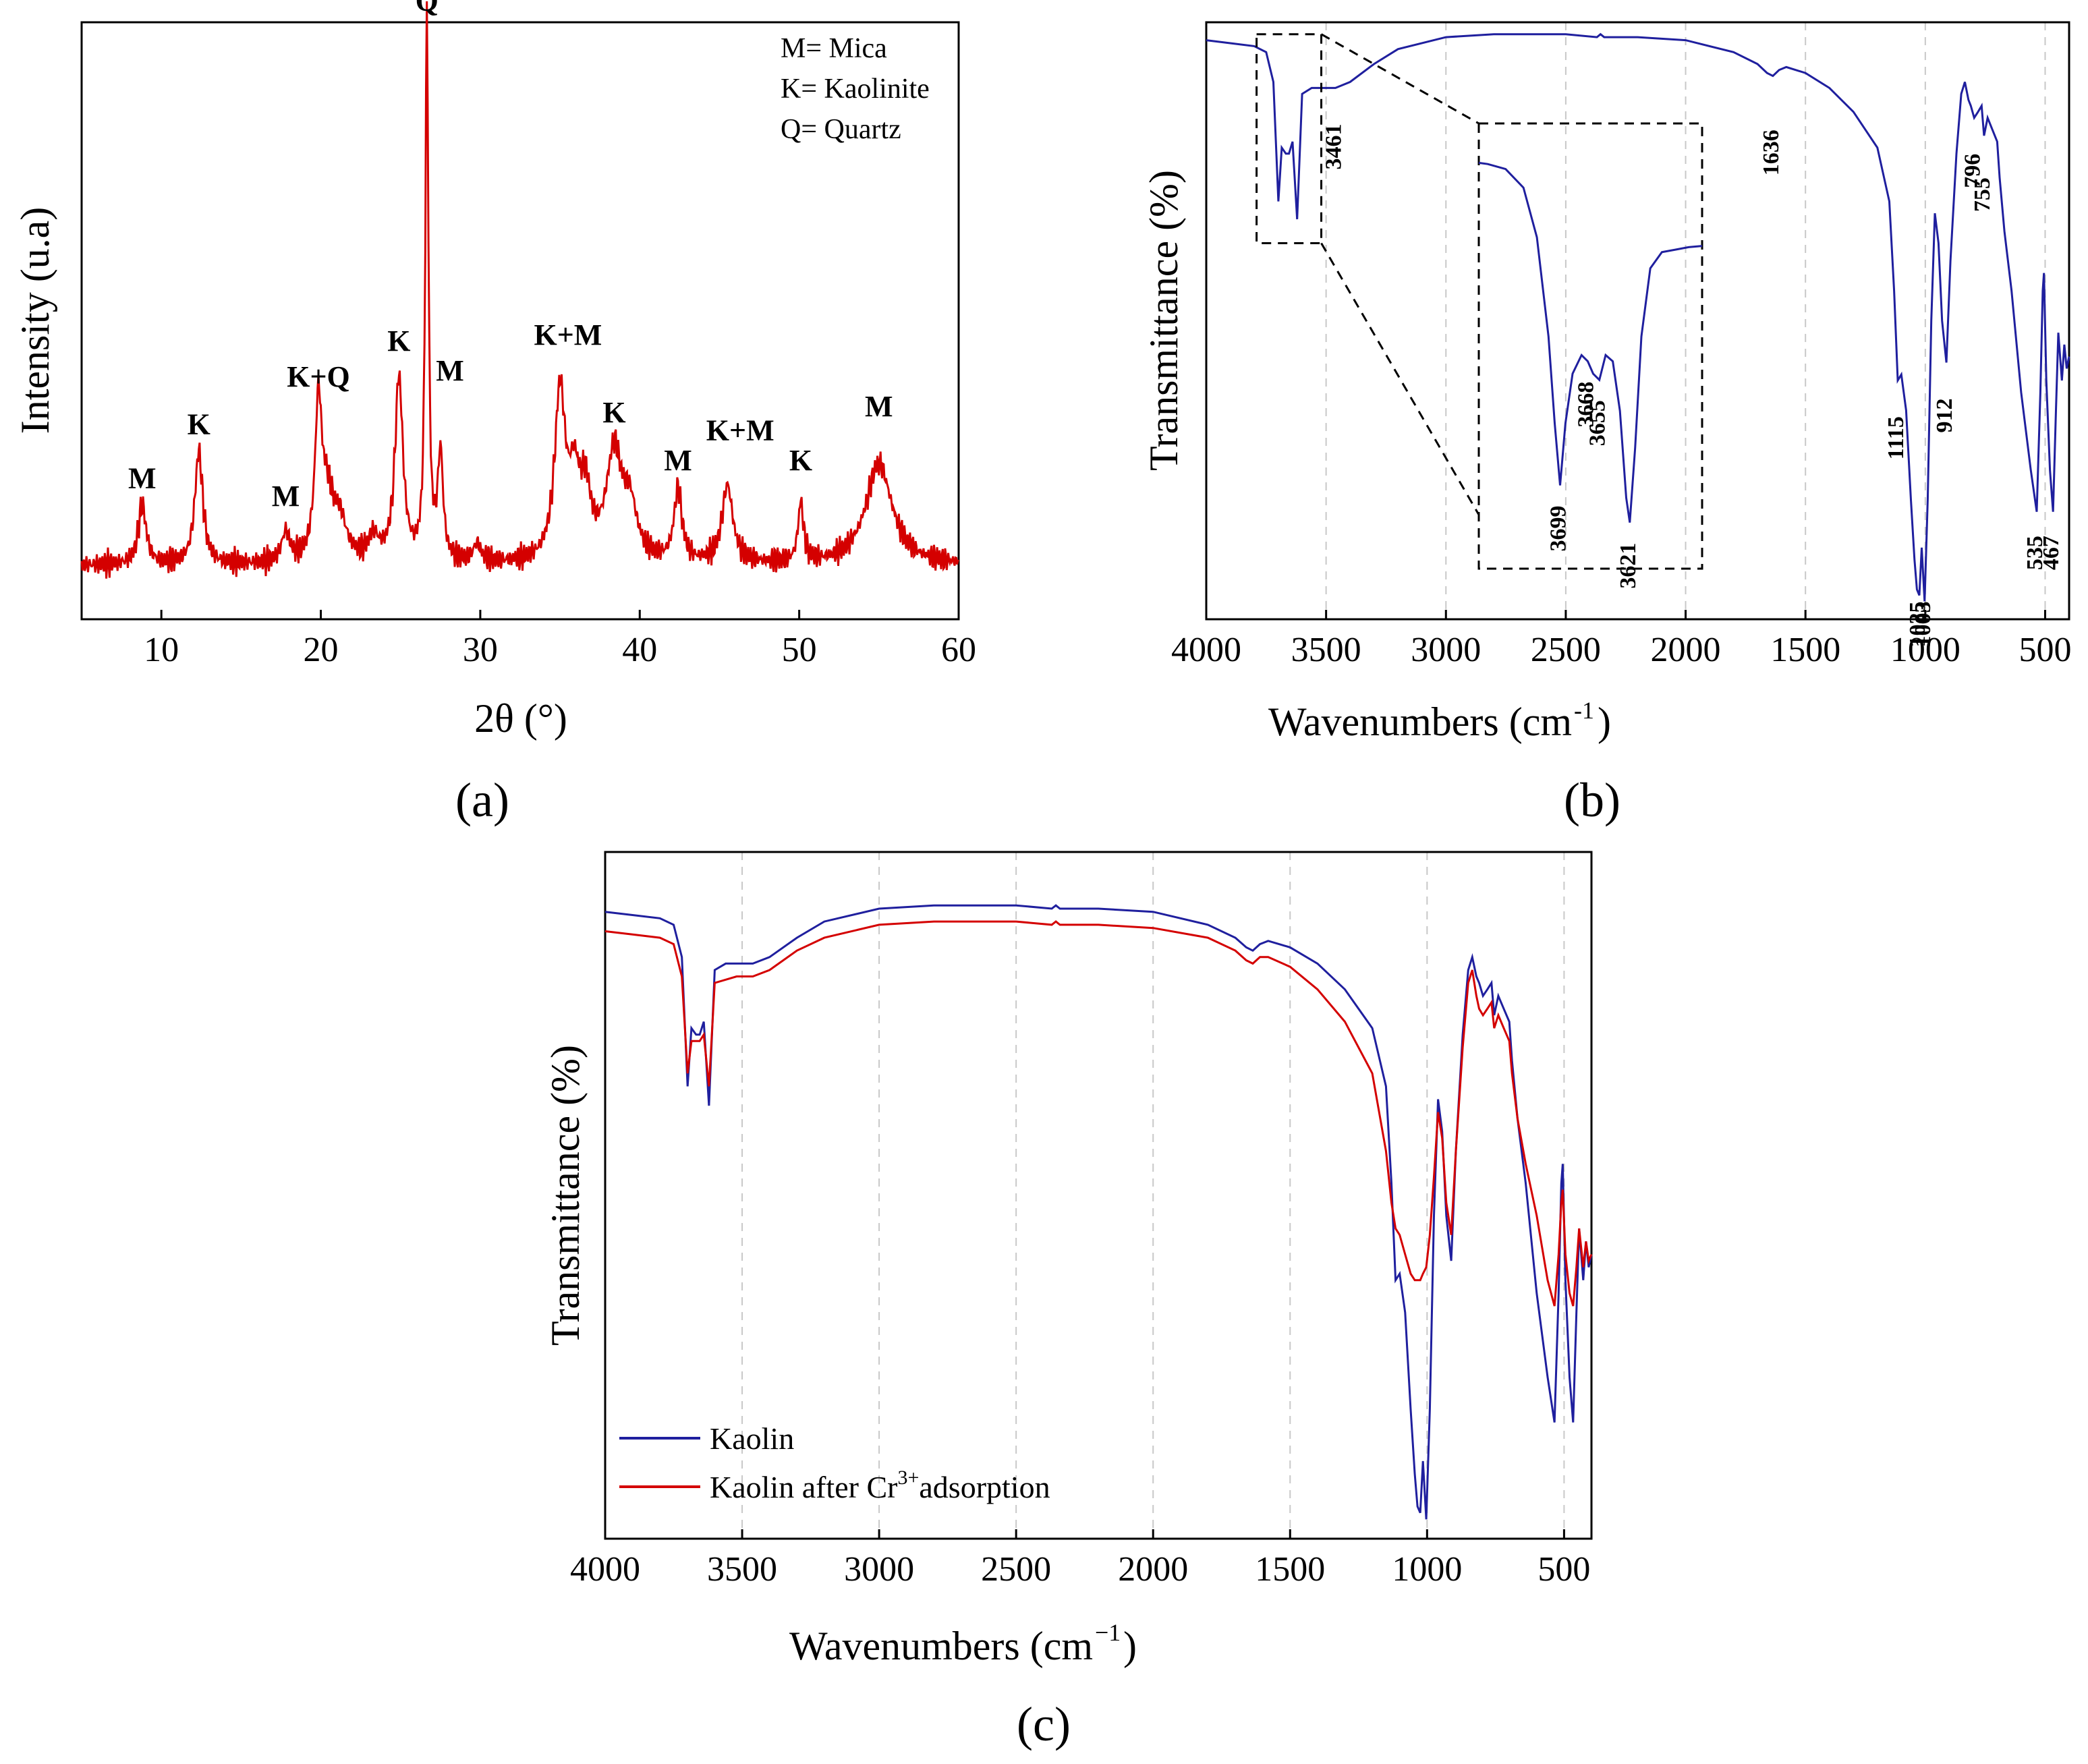 This screenshot has height=1764, width=2088. What do you see at coordinates (834, 1462) in the screenshot?
I see `chart-c-legend: Kaolin Kaolin after Cr3+adsorption` at bounding box center [834, 1462].